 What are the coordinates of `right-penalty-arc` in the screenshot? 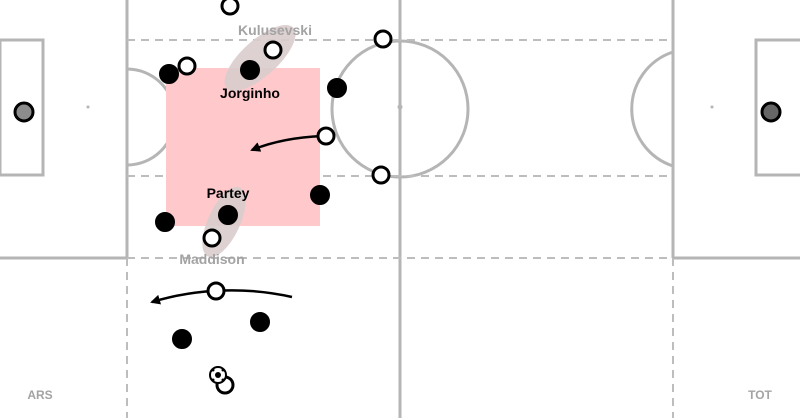 It's located at (652, 109).